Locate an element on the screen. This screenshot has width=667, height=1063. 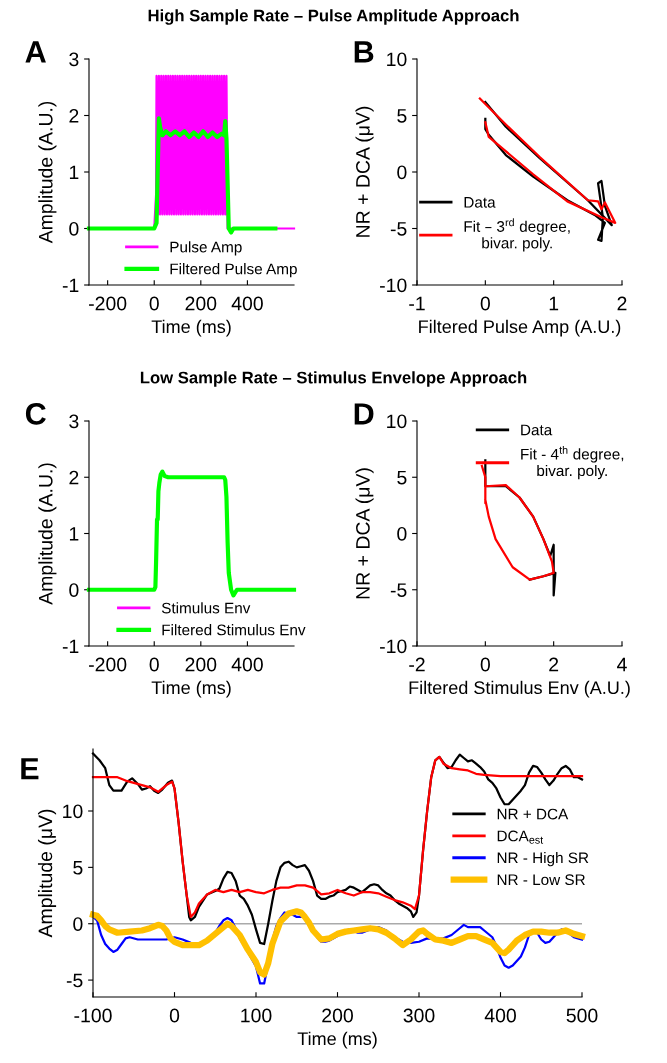
legend-label: NR + DCA is located at coordinates (533, 814).